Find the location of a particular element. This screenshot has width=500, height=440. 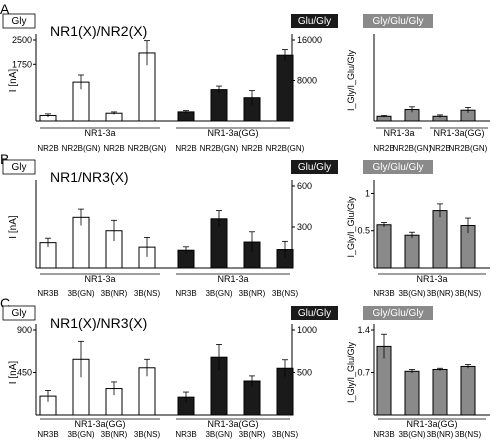

panel-c-gly-category-0: NR3B is located at coordinates (47, 434).